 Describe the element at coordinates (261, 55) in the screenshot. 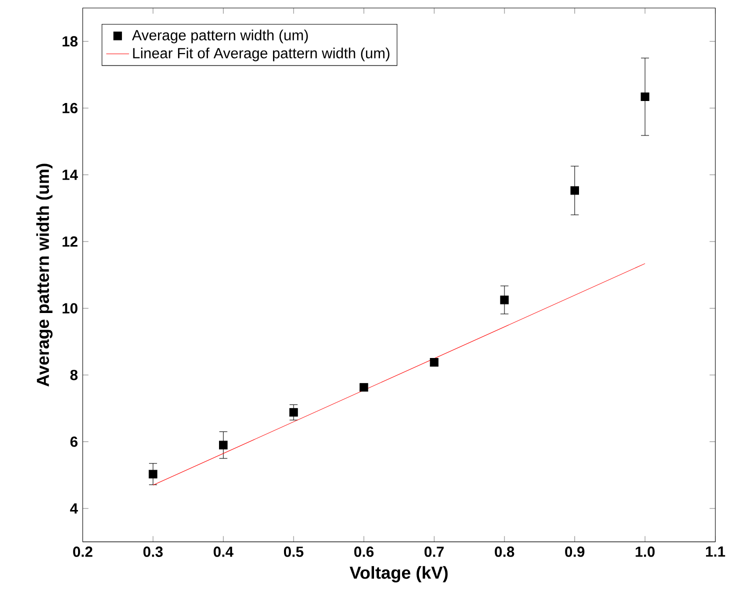

I see `legend-label: Linear Fit of Average pattern width (um)` at that location.